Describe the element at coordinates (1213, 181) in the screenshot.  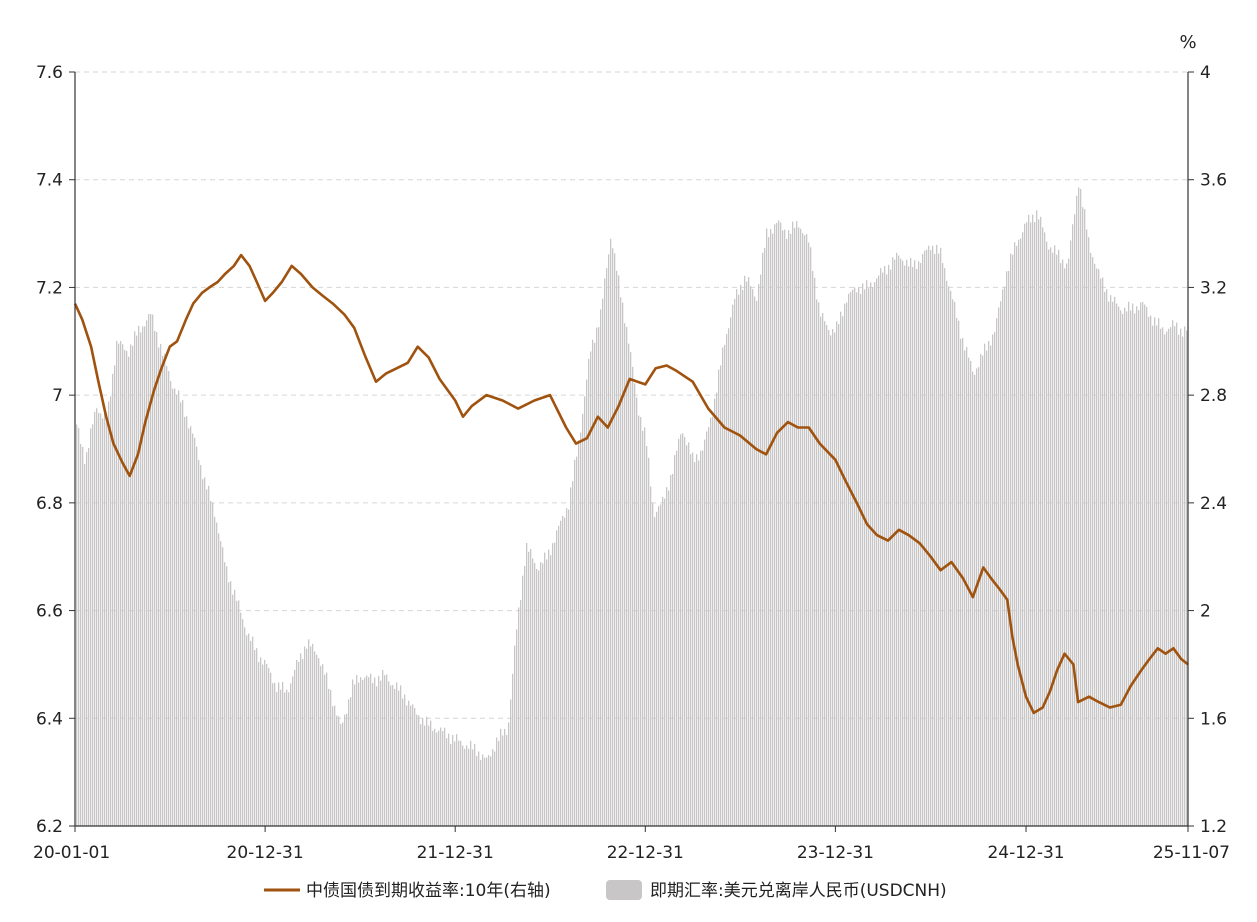
I see `right-tick-label: 3.6` at that location.